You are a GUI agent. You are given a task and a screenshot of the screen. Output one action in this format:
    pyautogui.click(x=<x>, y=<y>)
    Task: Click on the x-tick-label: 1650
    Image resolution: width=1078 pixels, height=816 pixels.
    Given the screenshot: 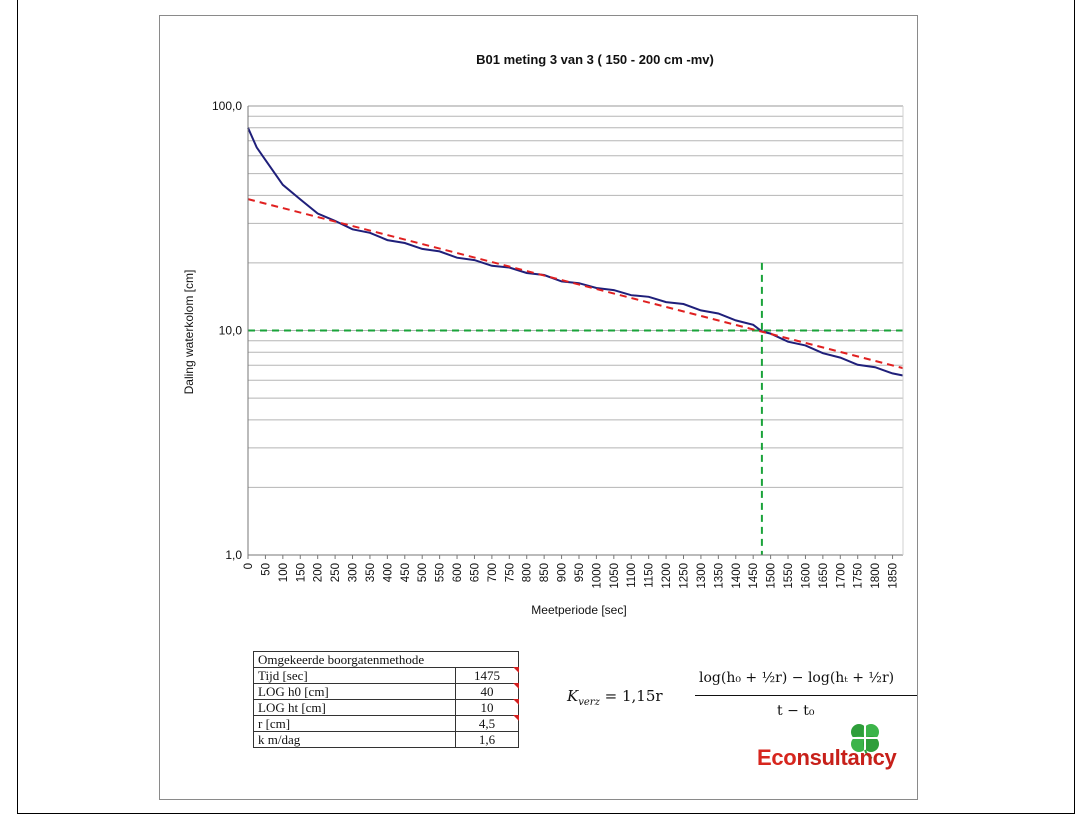 What is the action you would take?
    pyautogui.click(x=824, y=576)
    